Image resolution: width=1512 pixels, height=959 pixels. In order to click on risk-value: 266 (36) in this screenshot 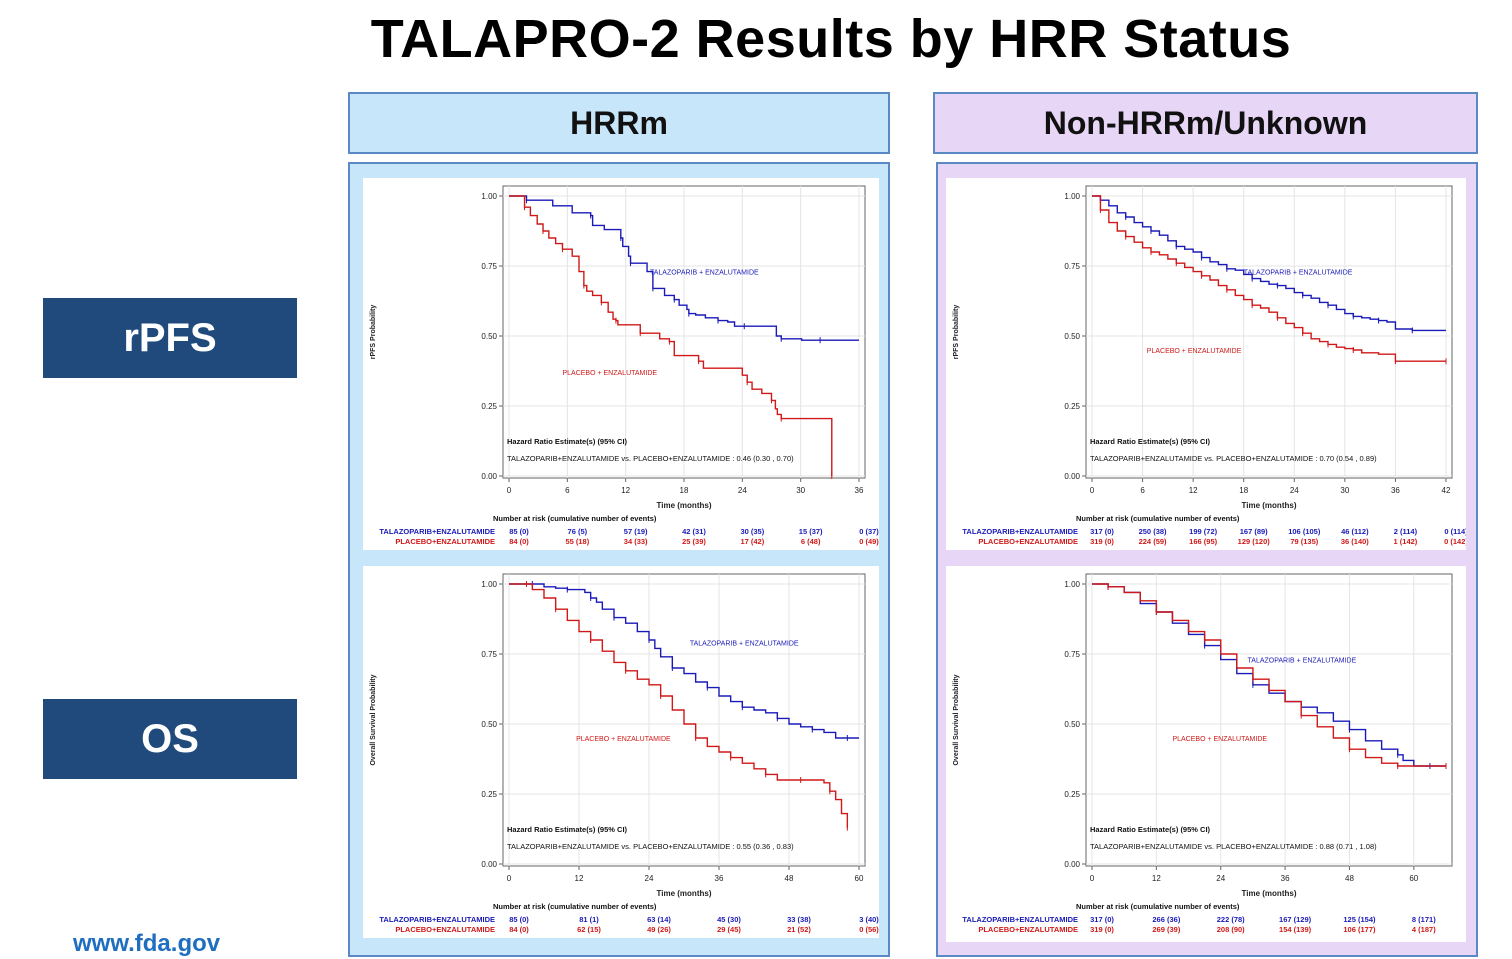, I will do `click(1166, 919)`.